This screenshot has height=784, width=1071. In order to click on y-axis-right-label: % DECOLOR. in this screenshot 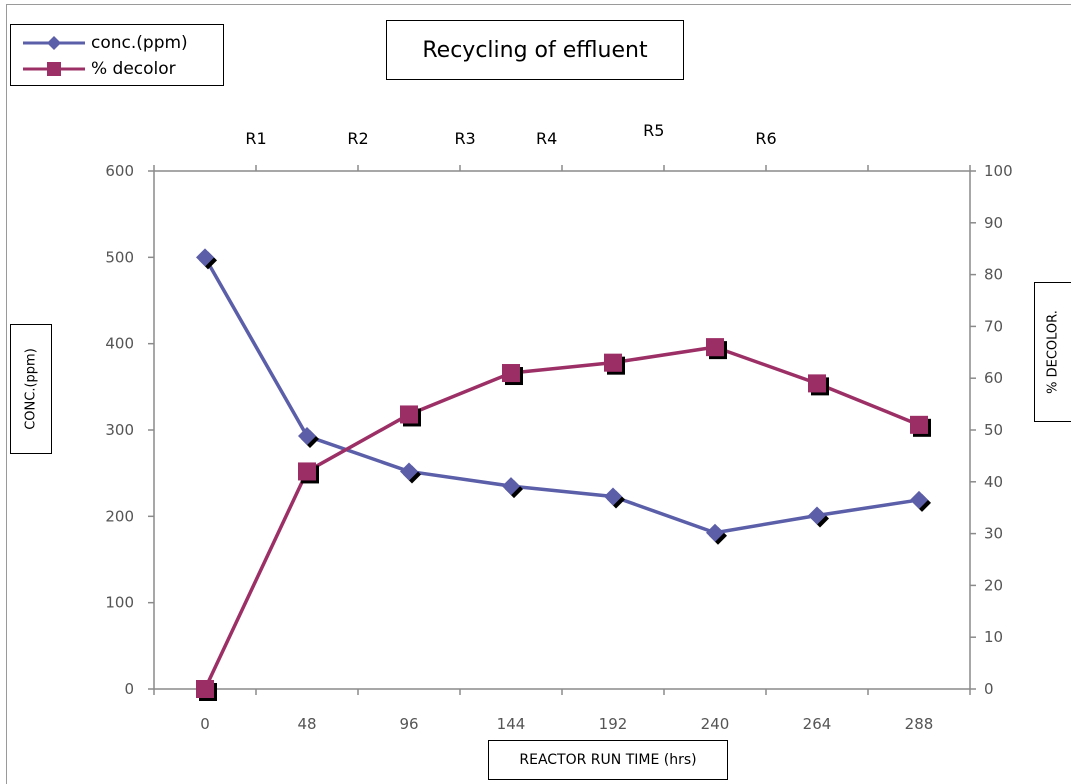, I will do `click(1053, 352)`.